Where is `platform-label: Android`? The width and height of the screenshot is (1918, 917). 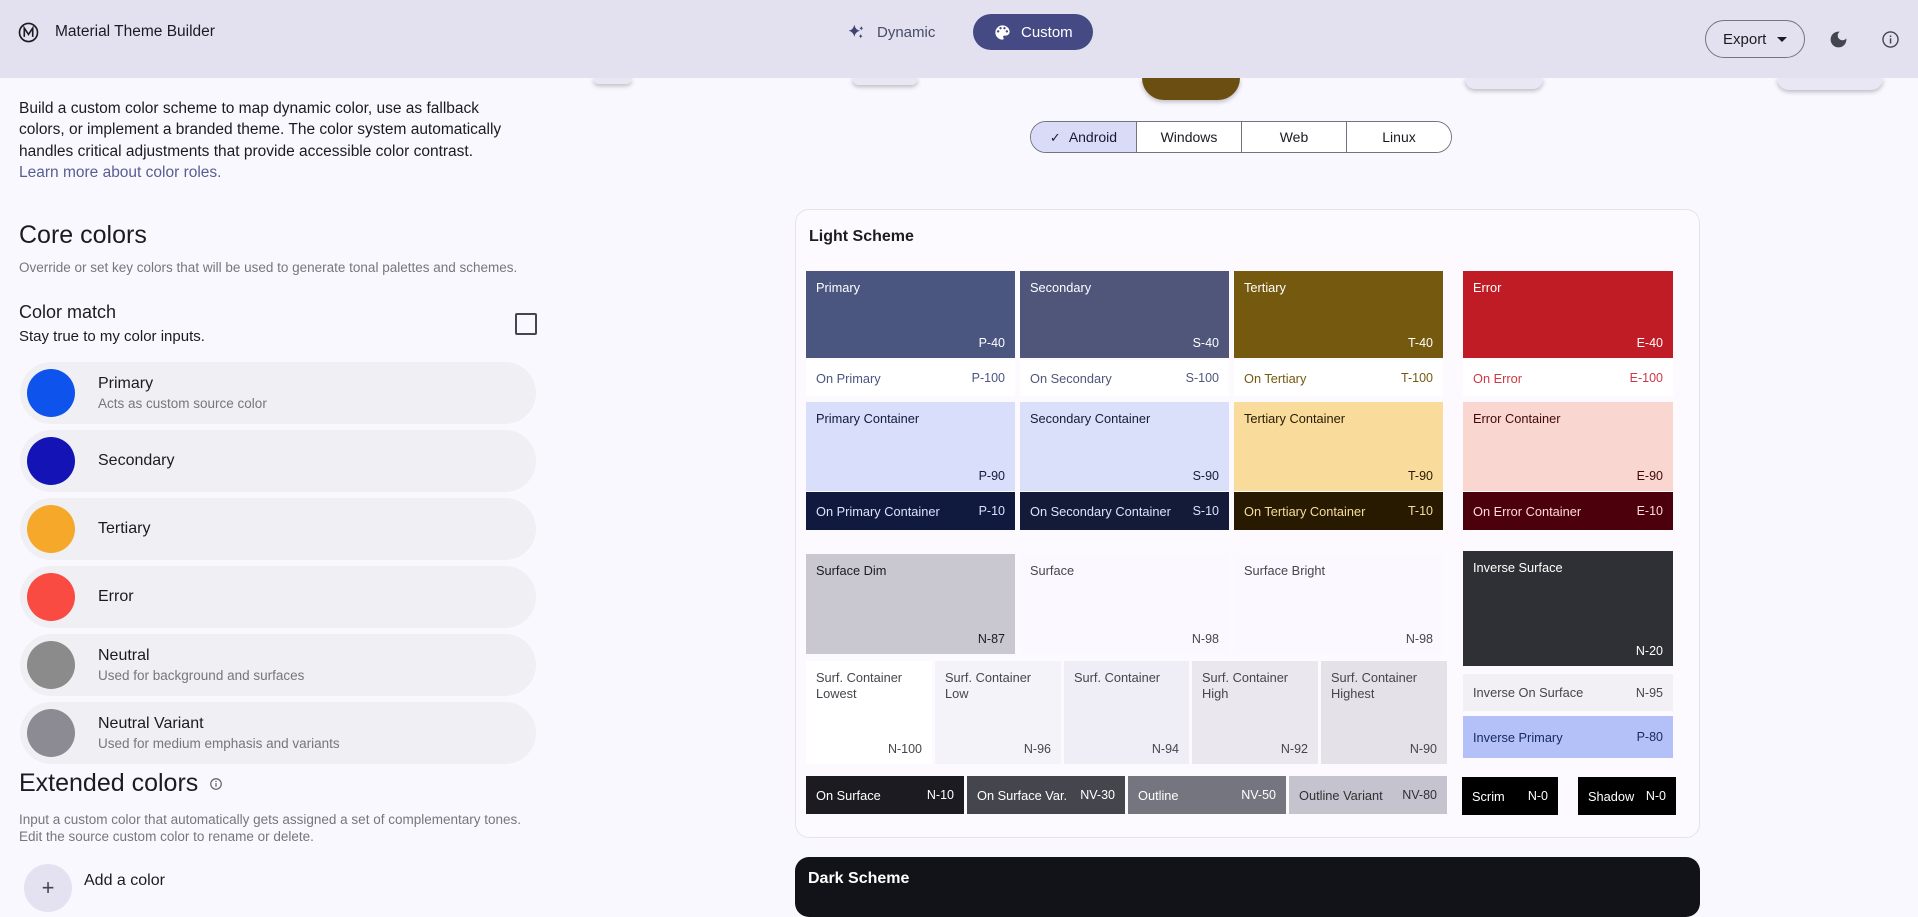
platform-label: Android is located at coordinates (1093, 137).